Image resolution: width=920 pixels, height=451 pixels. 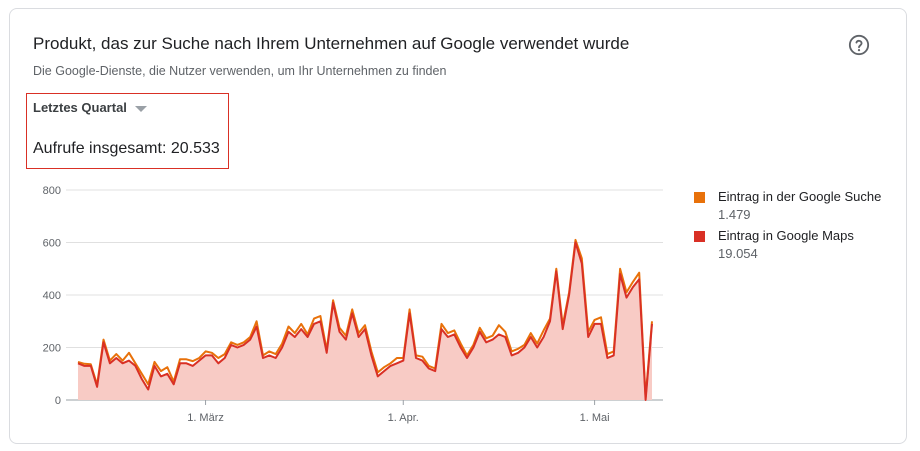 I want to click on legend-value: 19.054, so click(x=738, y=253).